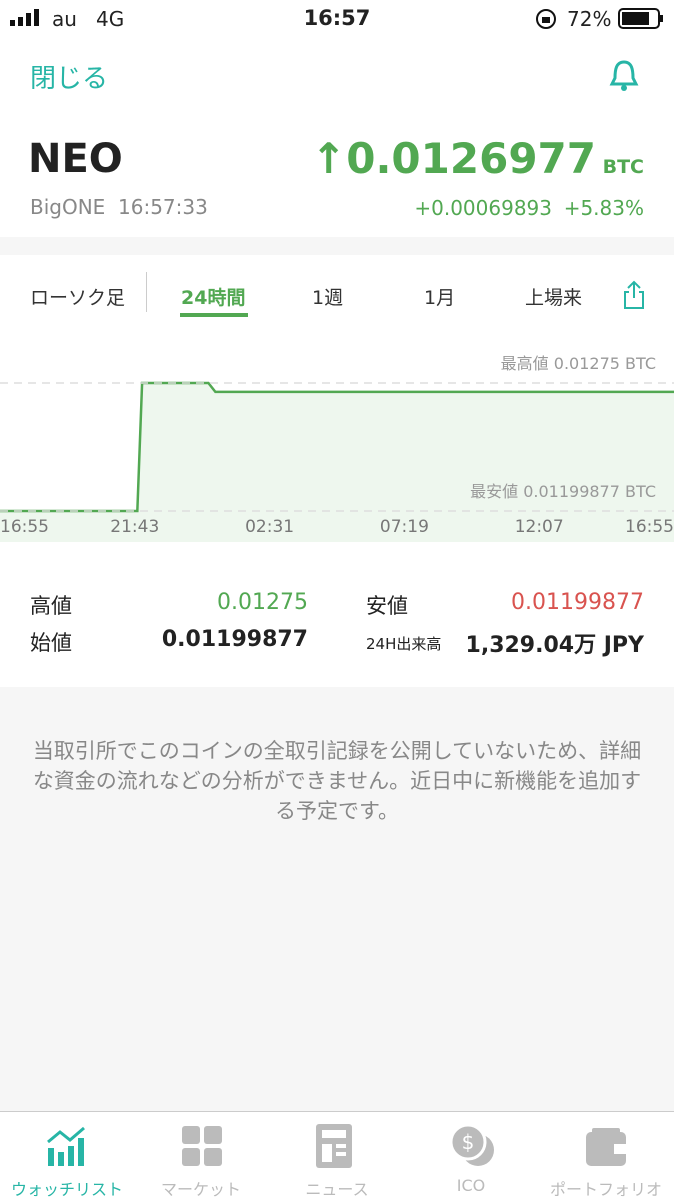 The width and height of the screenshot is (674, 1200). Describe the element at coordinates (200, 1189) in the screenshot. I see `tab-bar-label: マーケット` at that location.